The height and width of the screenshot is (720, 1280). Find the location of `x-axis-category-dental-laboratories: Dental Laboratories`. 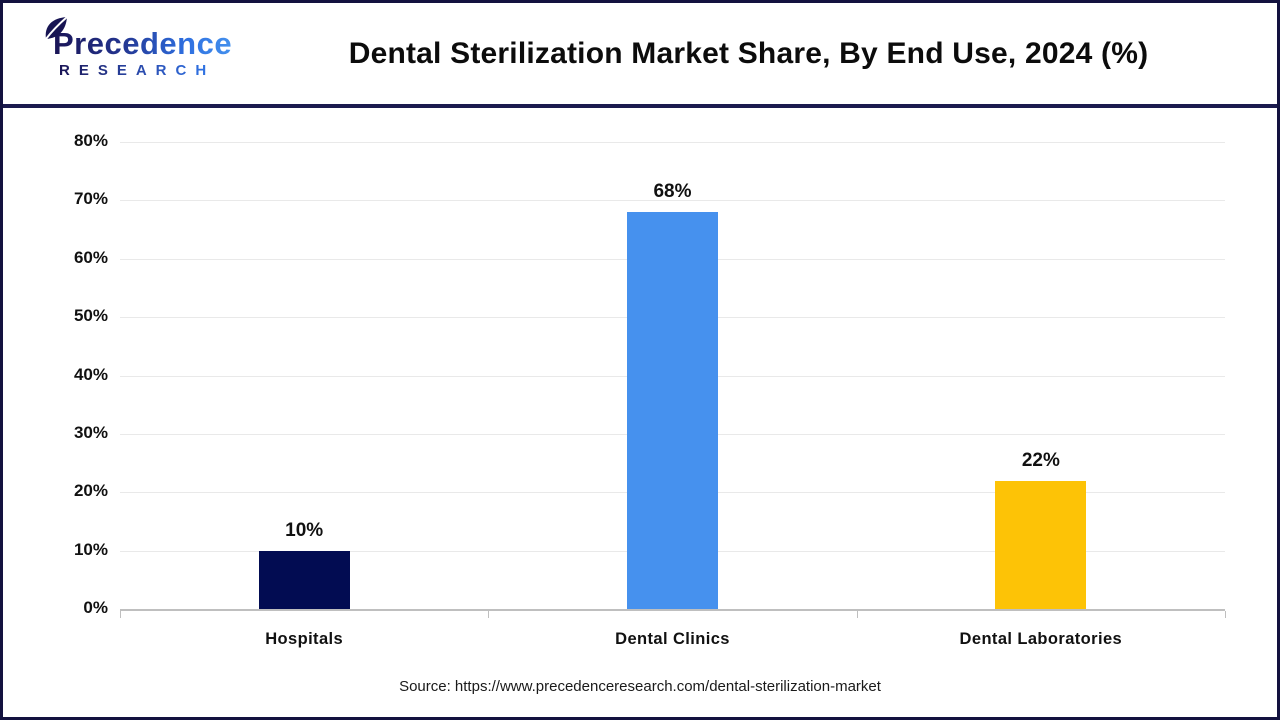

x-axis-category-dental-laboratories: Dental Laboratories is located at coordinates (1041, 639).